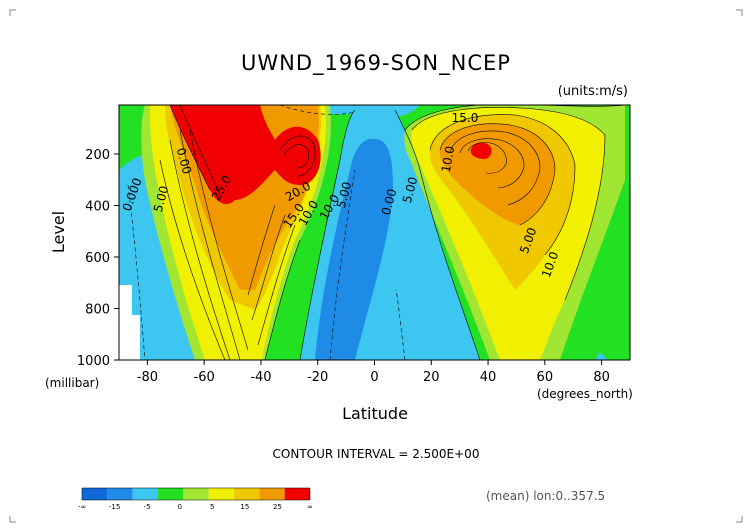  I want to click on y-tick-label: 400, so click(97, 206).